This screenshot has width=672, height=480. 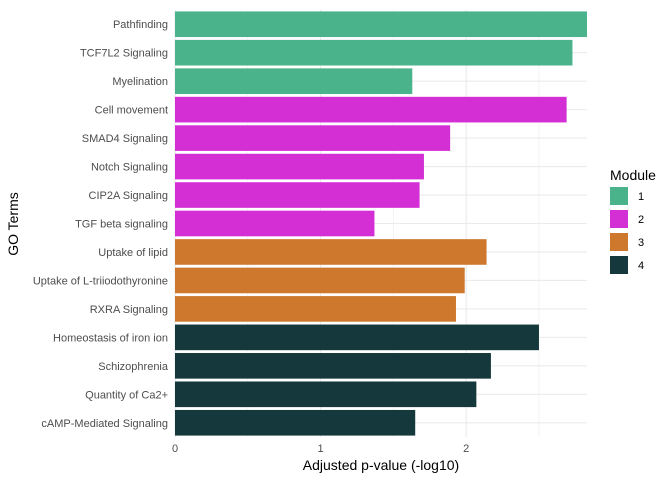 What do you see at coordinates (381, 24) in the screenshot?
I see `bar-pathfinding` at bounding box center [381, 24].